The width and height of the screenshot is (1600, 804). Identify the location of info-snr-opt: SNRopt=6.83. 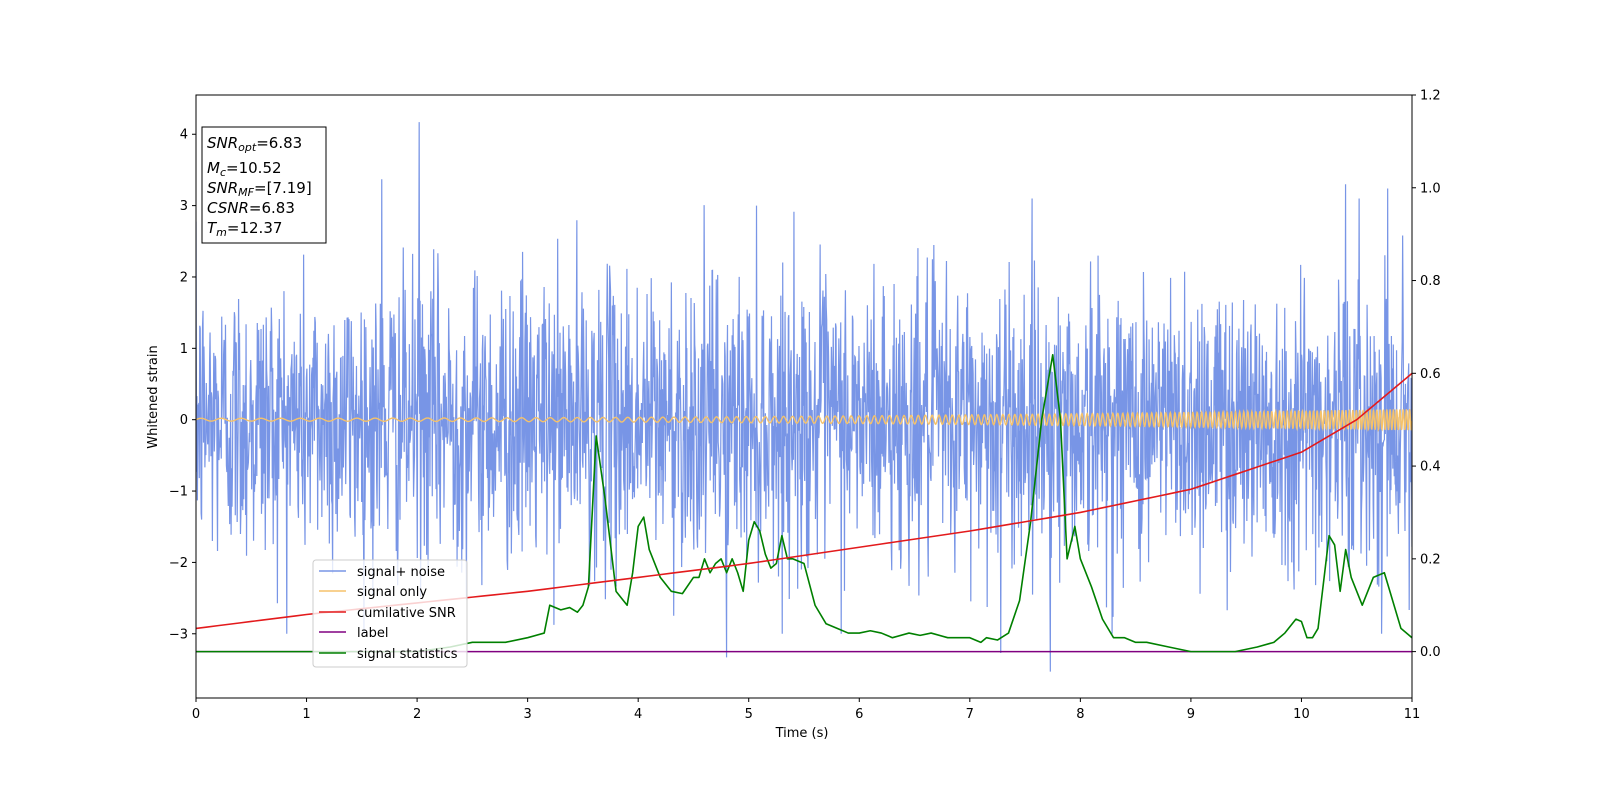
(254, 144).